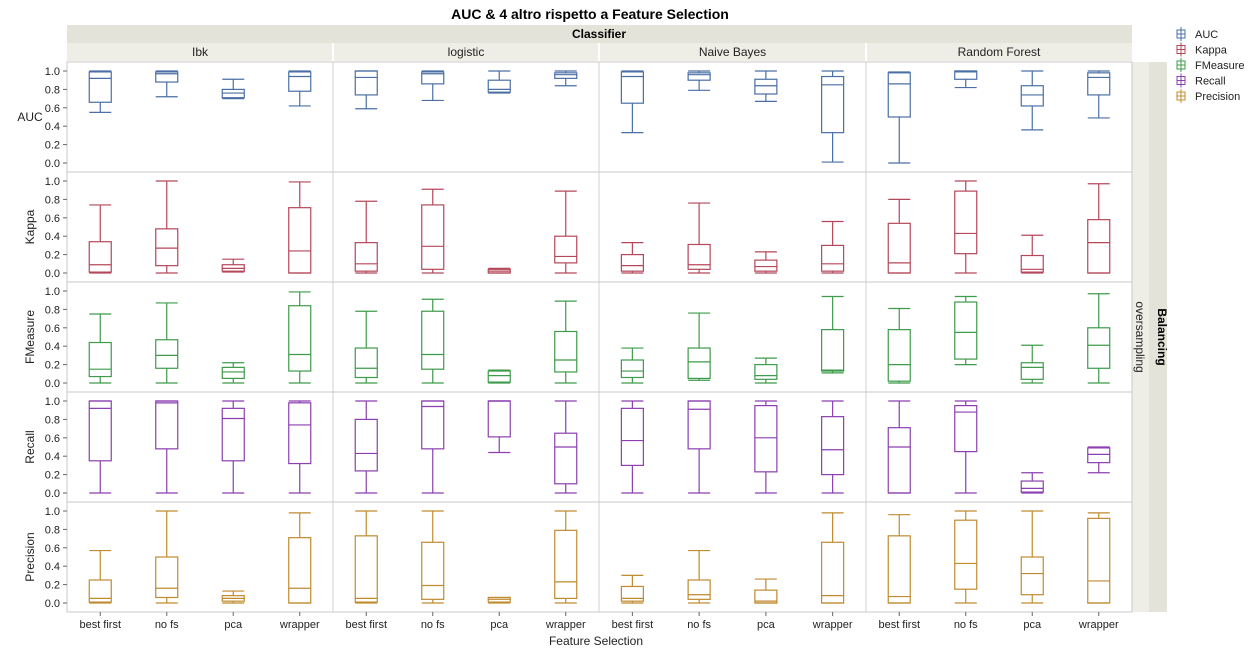  What do you see at coordinates (1197, 34) in the screenshot?
I see `legend-item: AUC` at bounding box center [1197, 34].